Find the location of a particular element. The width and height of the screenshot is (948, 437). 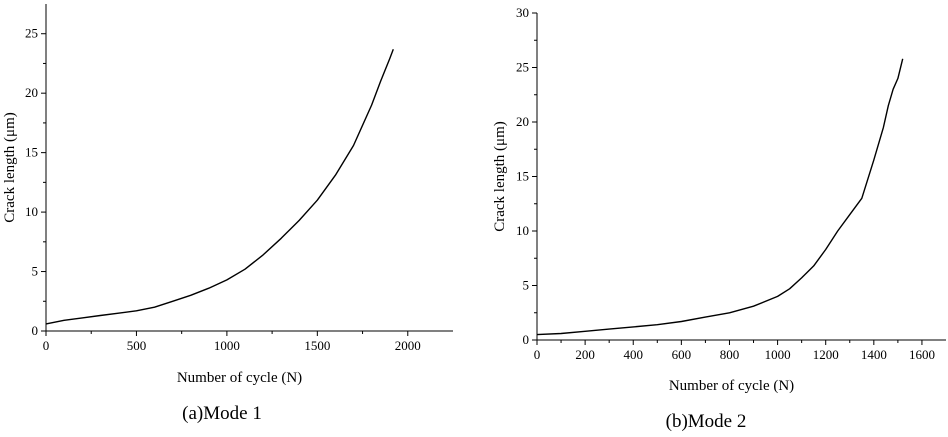

x-tick-label: 1500 is located at coordinates (317, 345).